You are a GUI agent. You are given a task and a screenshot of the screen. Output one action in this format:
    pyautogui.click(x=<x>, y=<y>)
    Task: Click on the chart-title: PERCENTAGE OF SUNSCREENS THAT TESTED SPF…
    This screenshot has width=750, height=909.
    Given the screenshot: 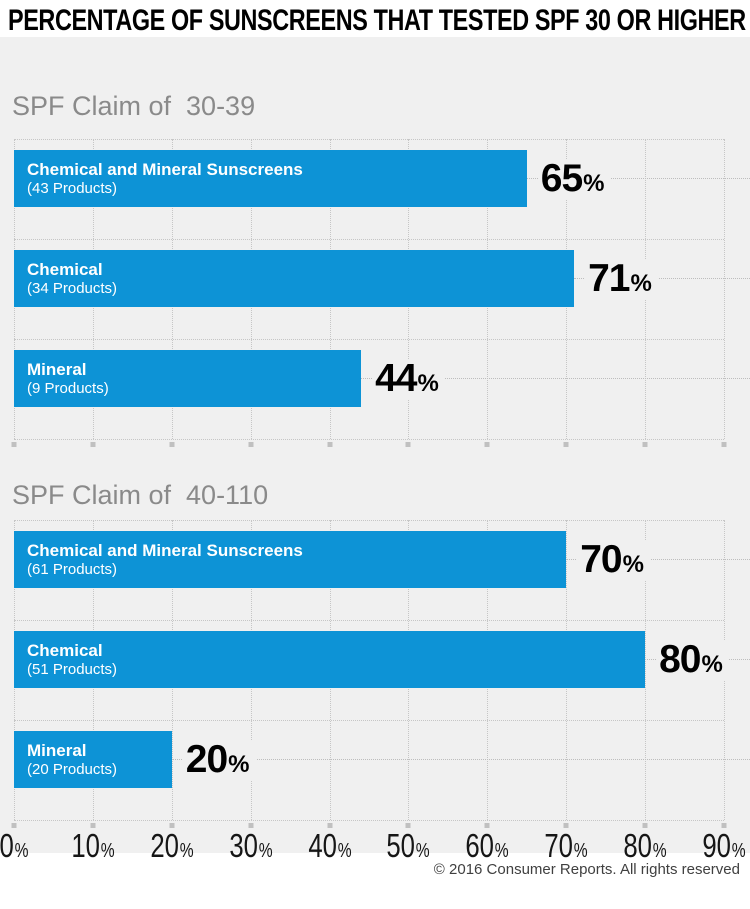 What is the action you would take?
    pyautogui.click(x=377, y=20)
    